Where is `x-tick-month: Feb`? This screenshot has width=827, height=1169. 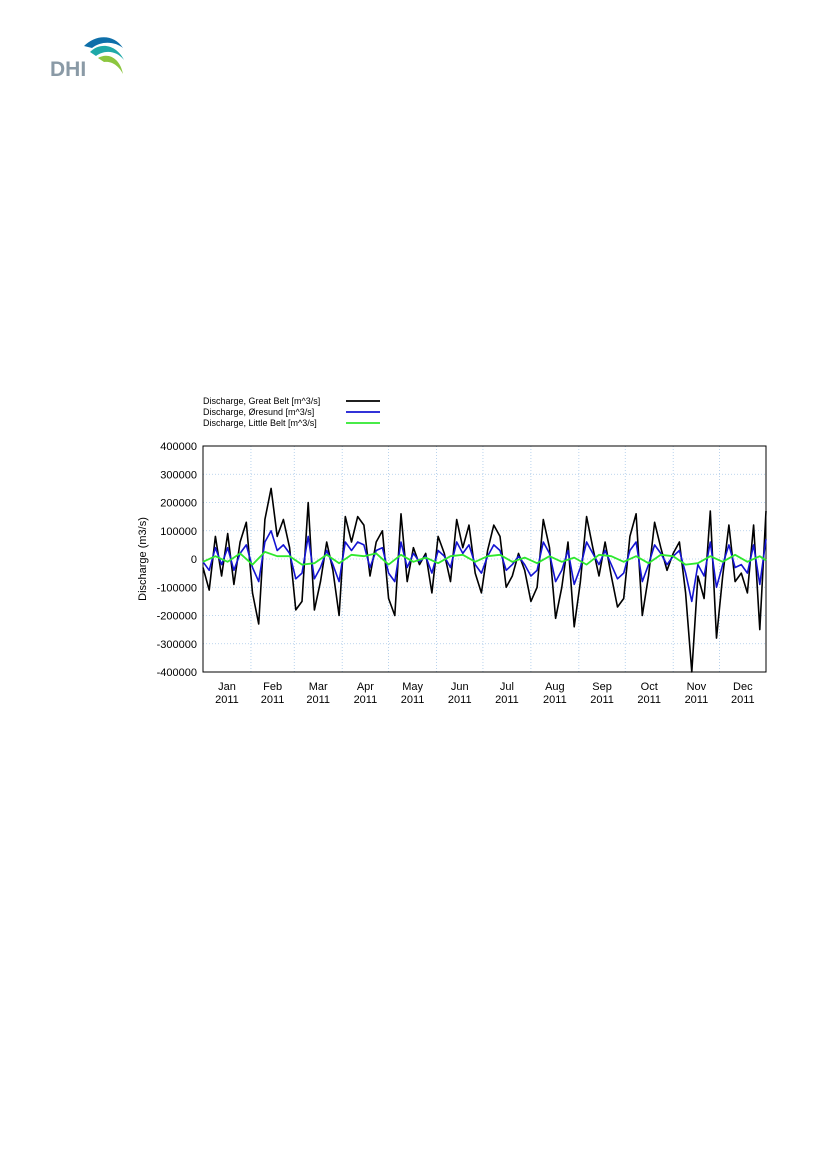 x-tick-month: Feb is located at coordinates (272, 687).